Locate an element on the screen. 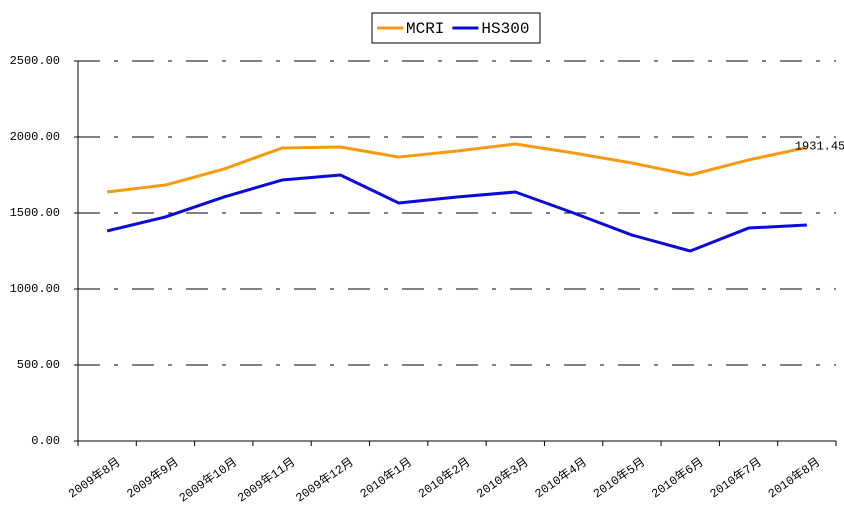 This screenshot has width=844, height=508. x-tick-label: 2009年12月 is located at coordinates (325, 480).